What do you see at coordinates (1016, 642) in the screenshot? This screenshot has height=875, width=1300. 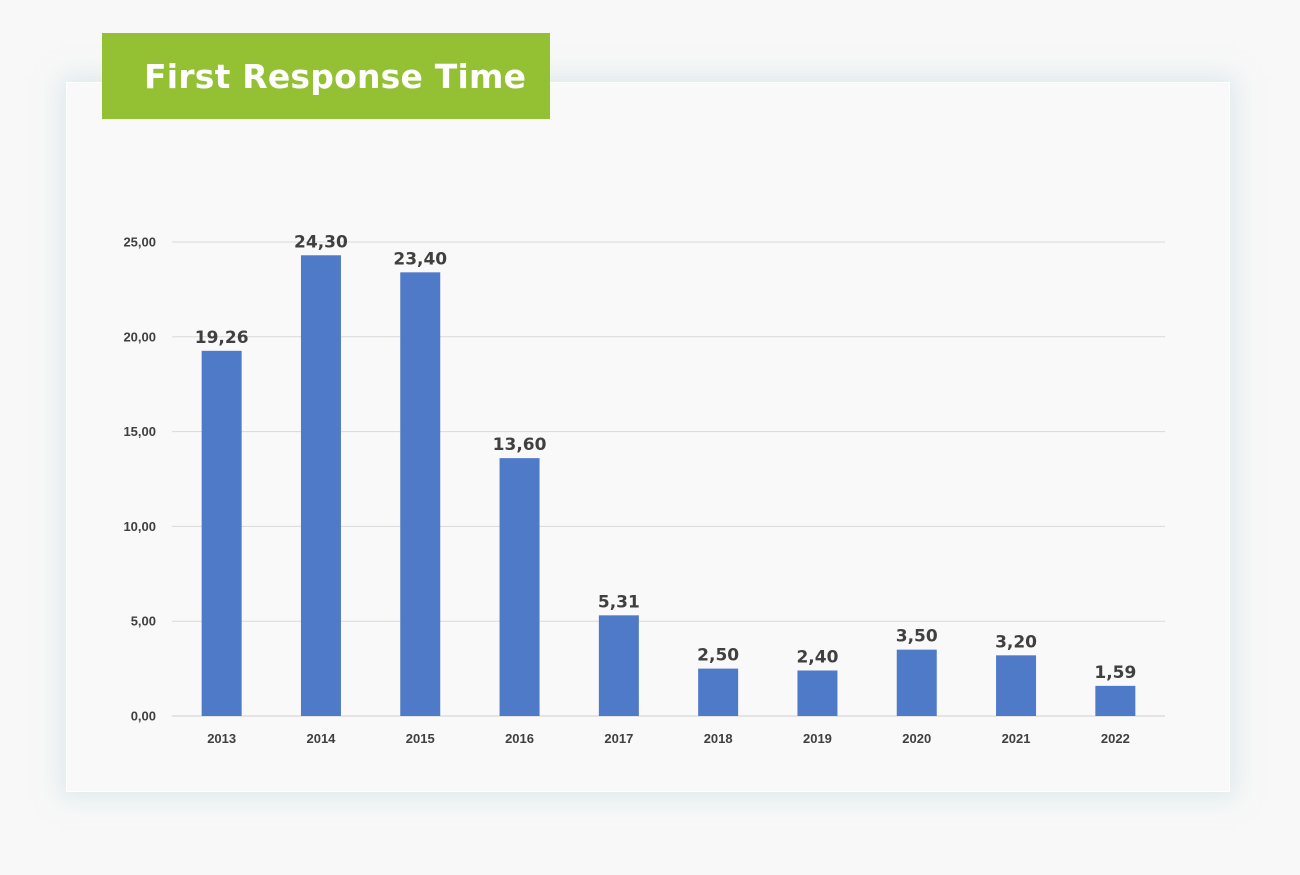 I see `data-label: 3,20` at bounding box center [1016, 642].